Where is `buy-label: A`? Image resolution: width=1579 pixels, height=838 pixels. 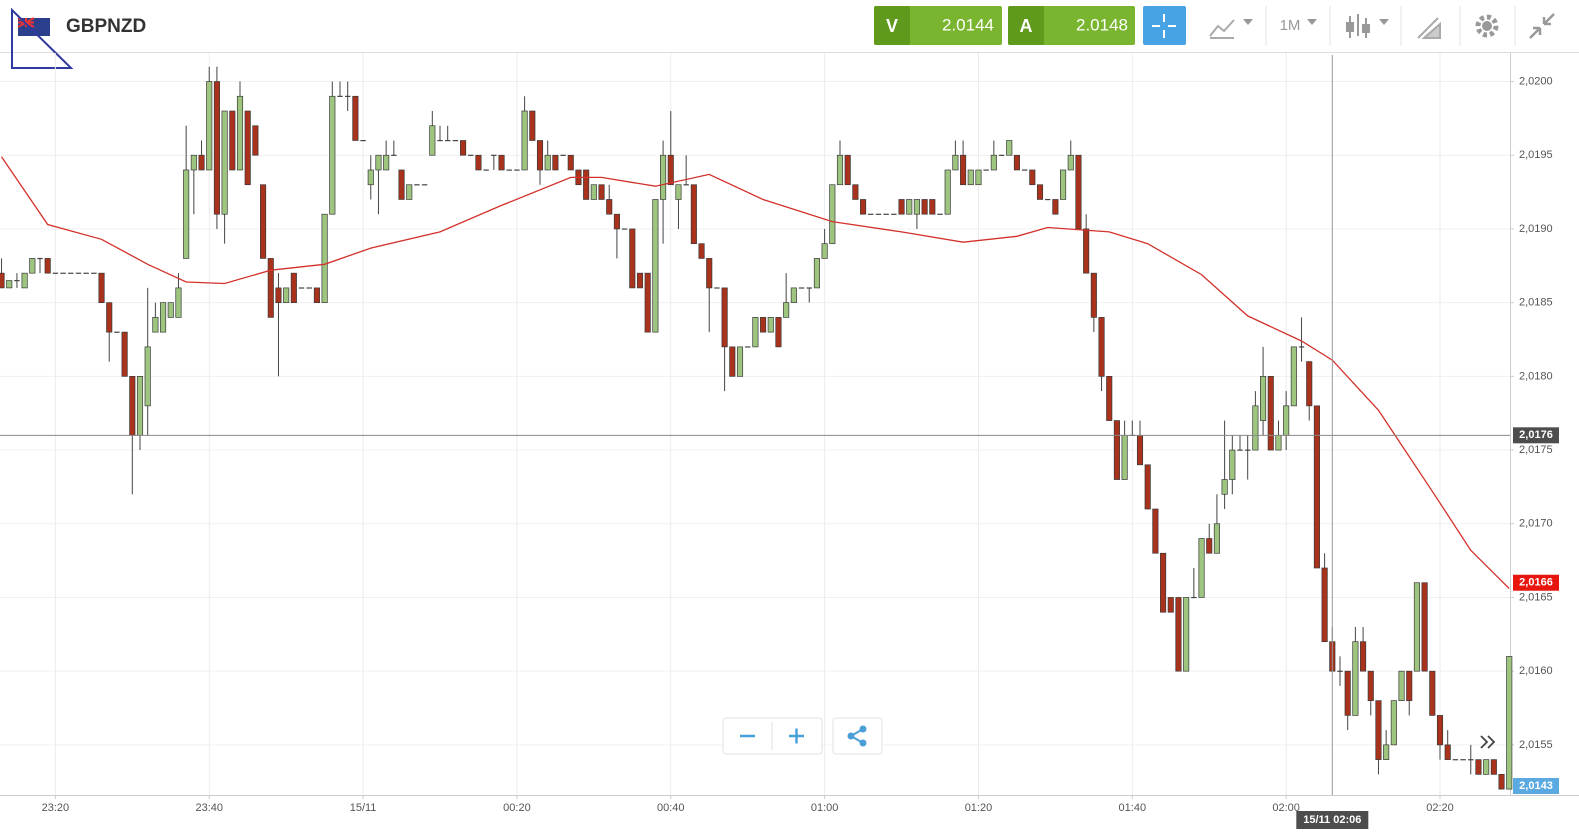 buy-label: A is located at coordinates (1026, 26).